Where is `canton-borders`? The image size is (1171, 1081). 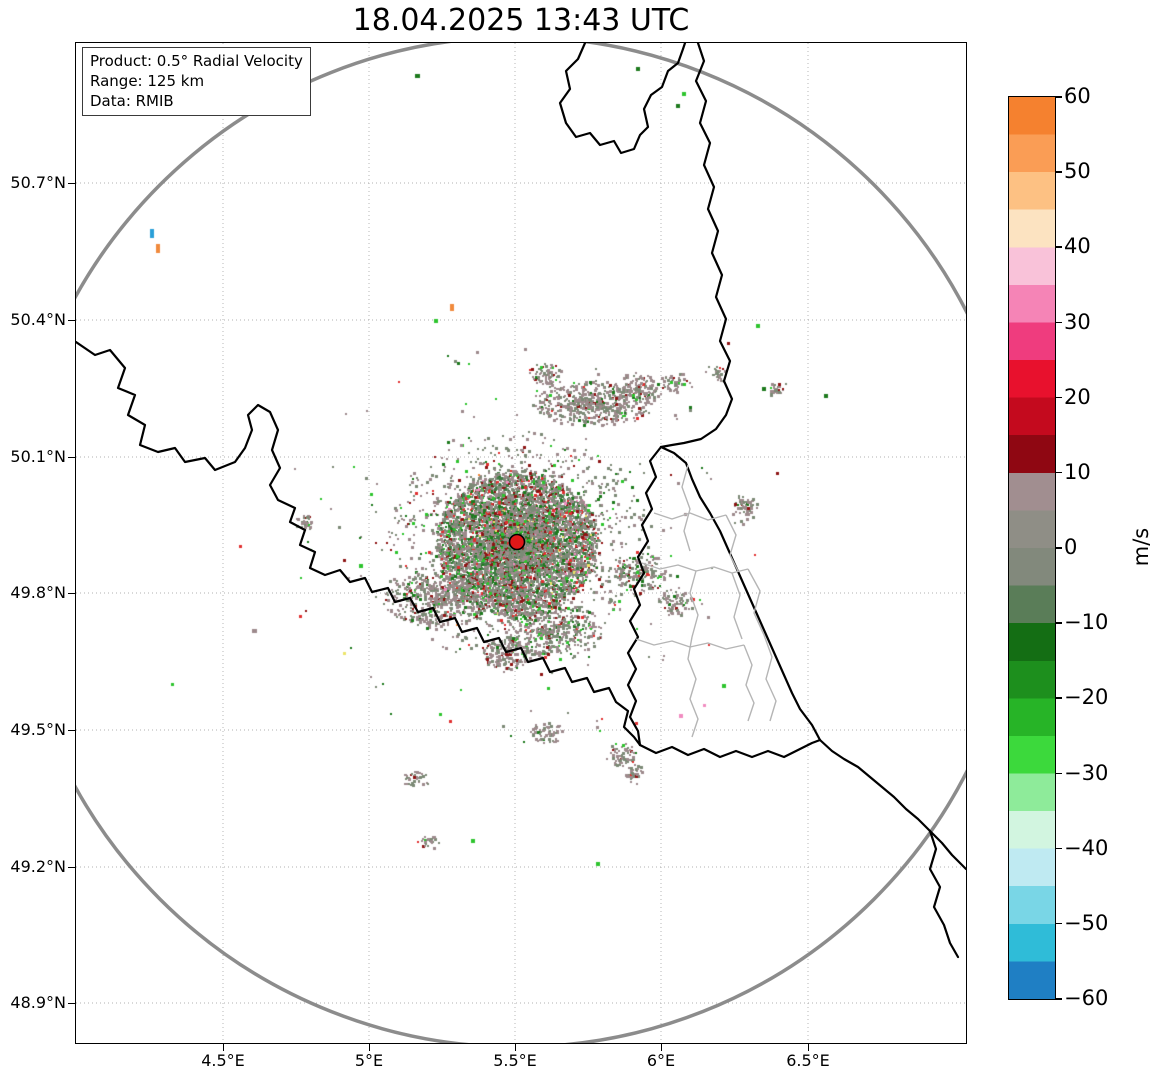 canton-borders is located at coordinates (706, 601).